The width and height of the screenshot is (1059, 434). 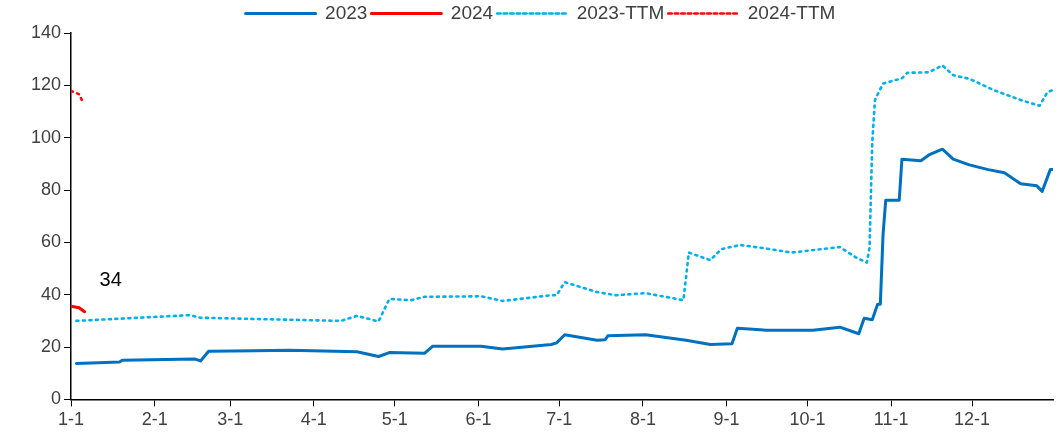 I want to click on y-tick-label: 120, so click(x=46, y=84).